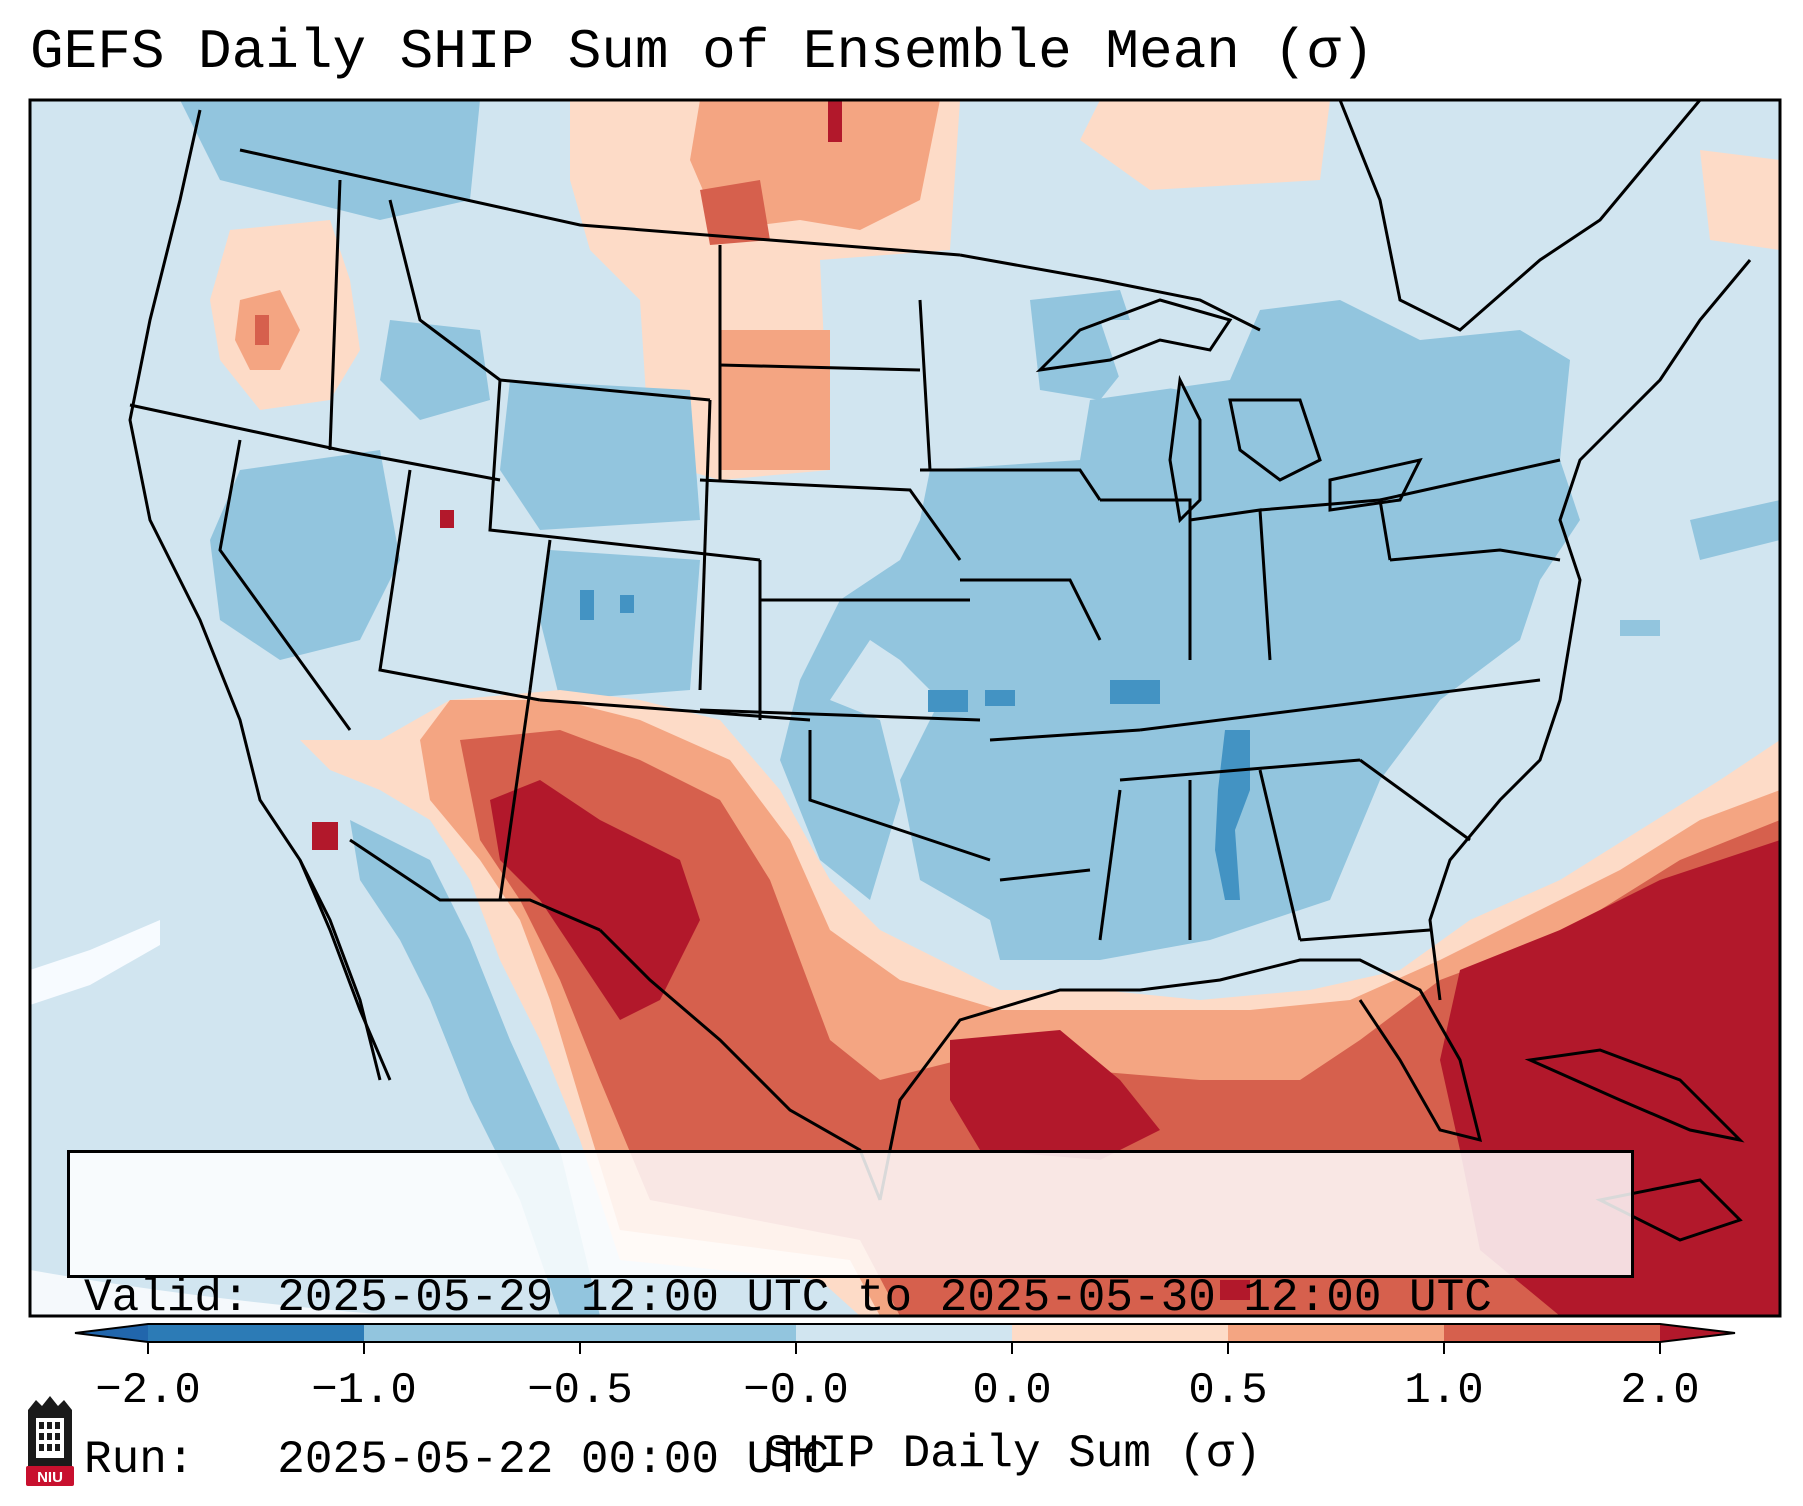 The width and height of the screenshot is (1803, 1506). What do you see at coordinates (447, 519) in the screenshot?
I see `utah-red-cell` at bounding box center [447, 519].